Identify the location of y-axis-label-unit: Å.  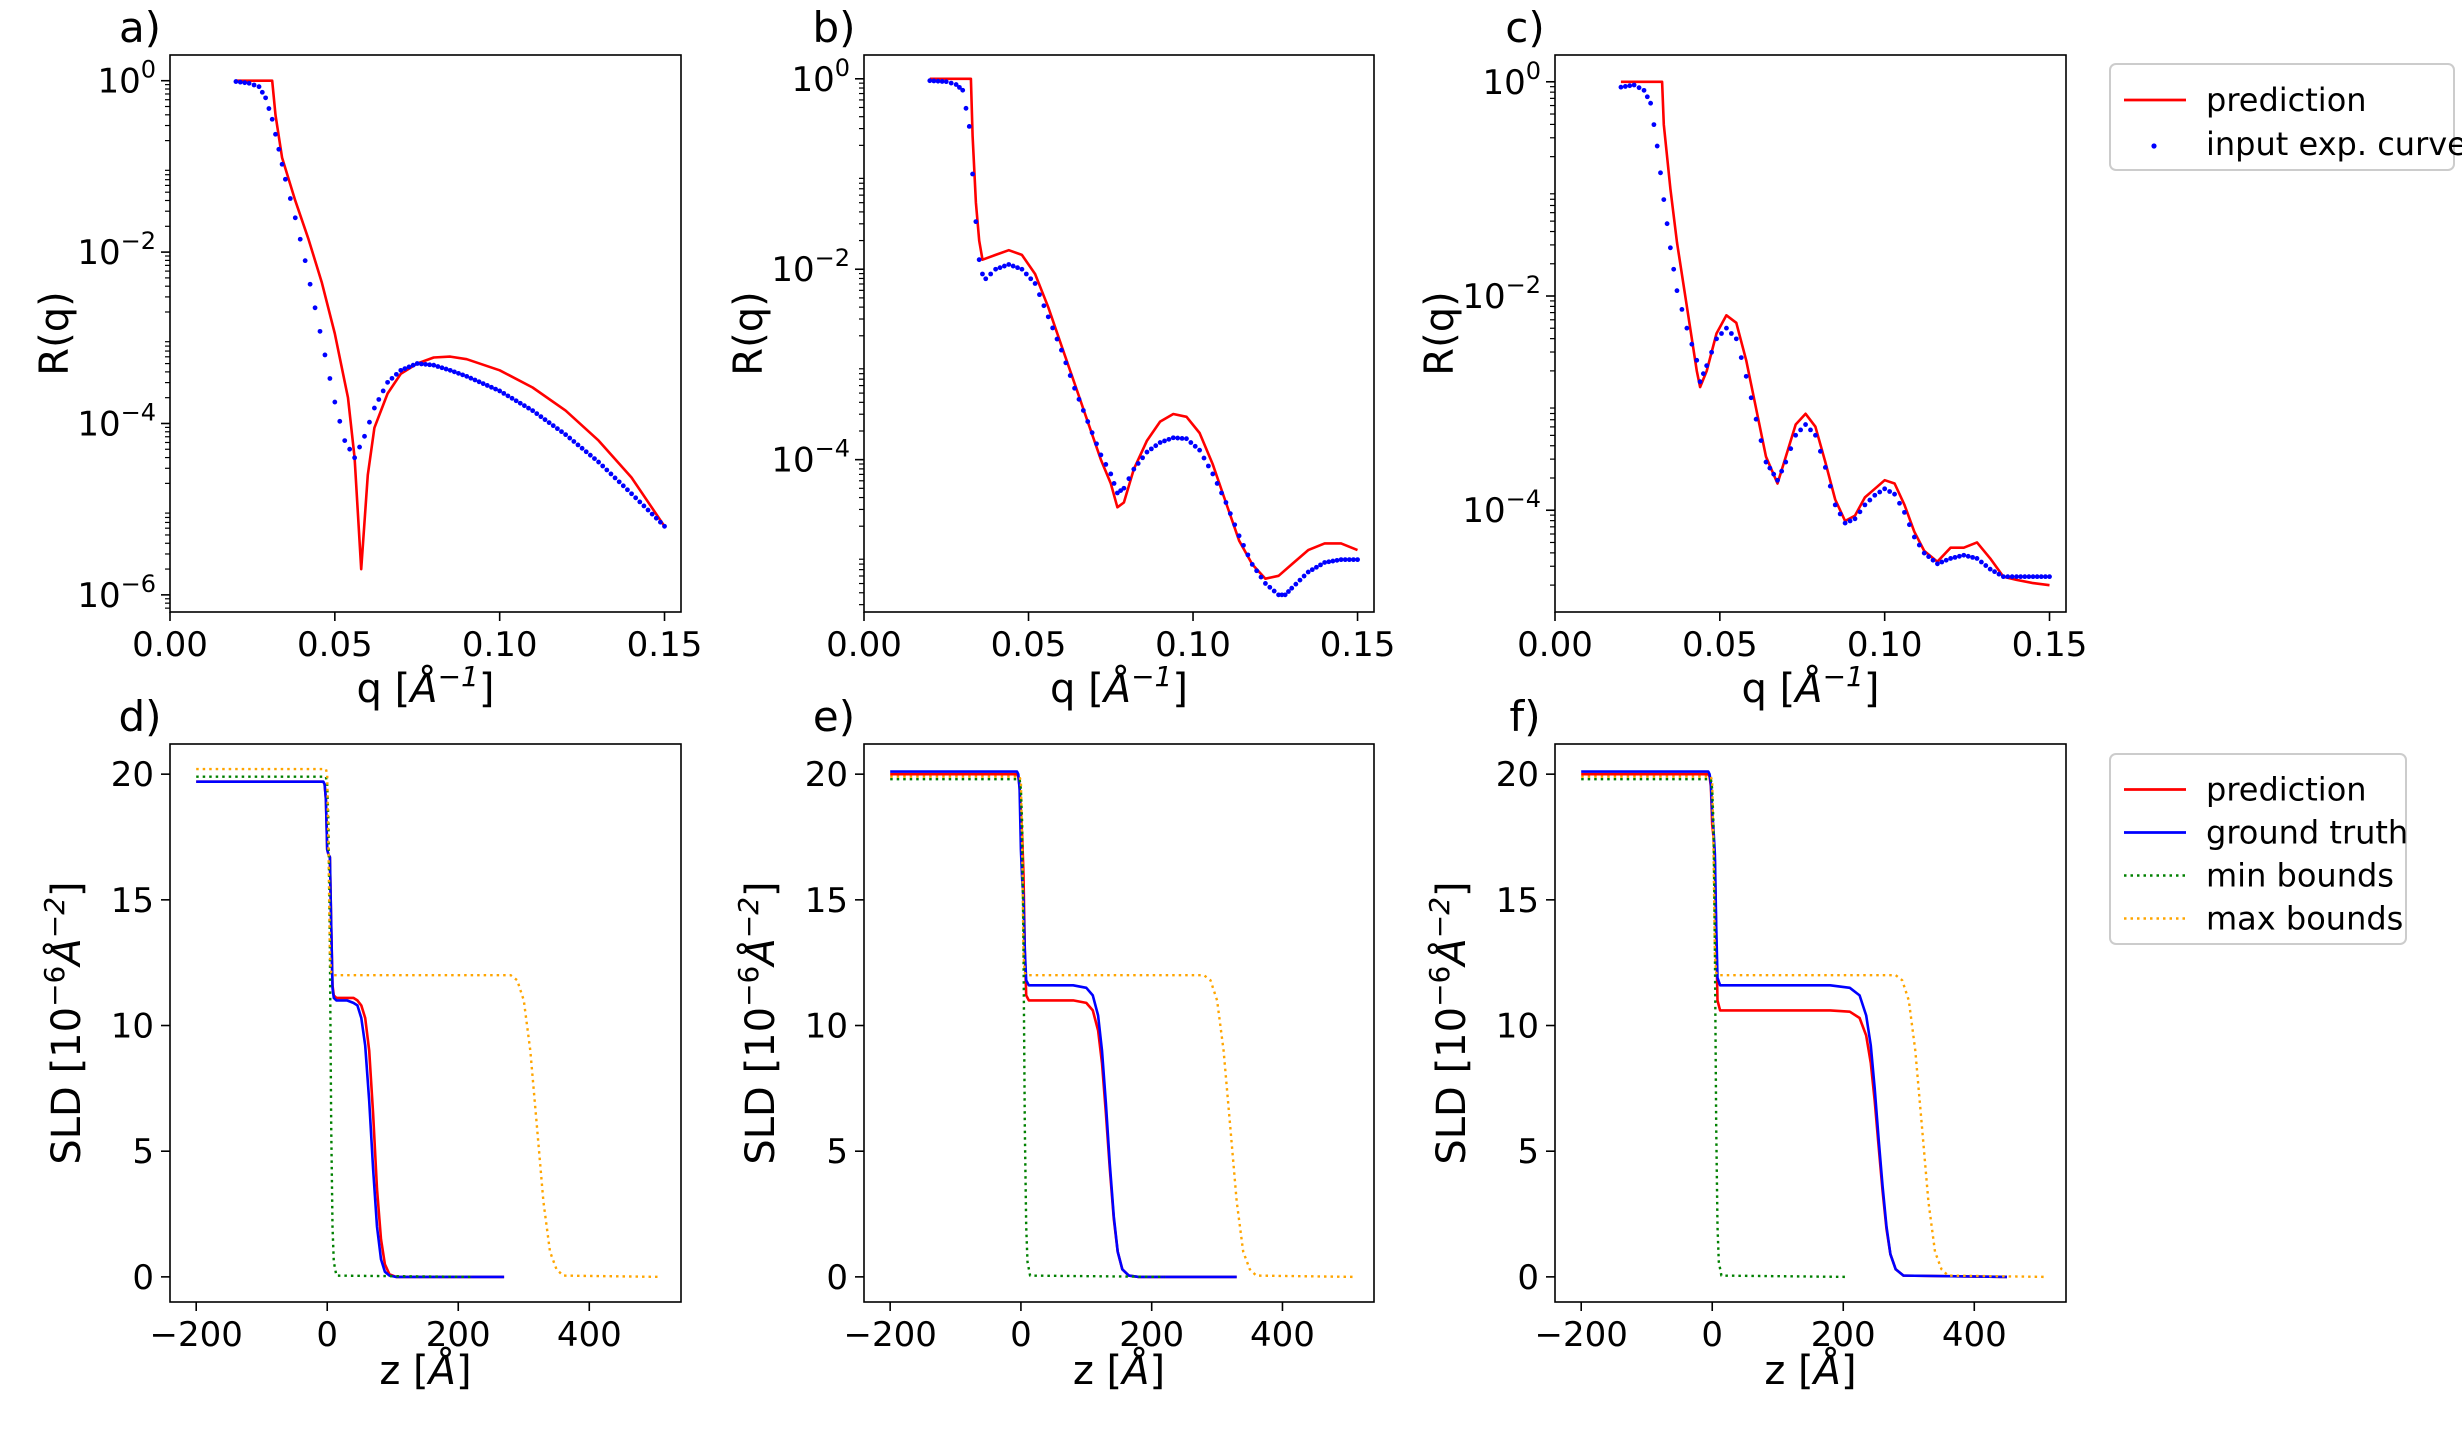
(1451, 953).